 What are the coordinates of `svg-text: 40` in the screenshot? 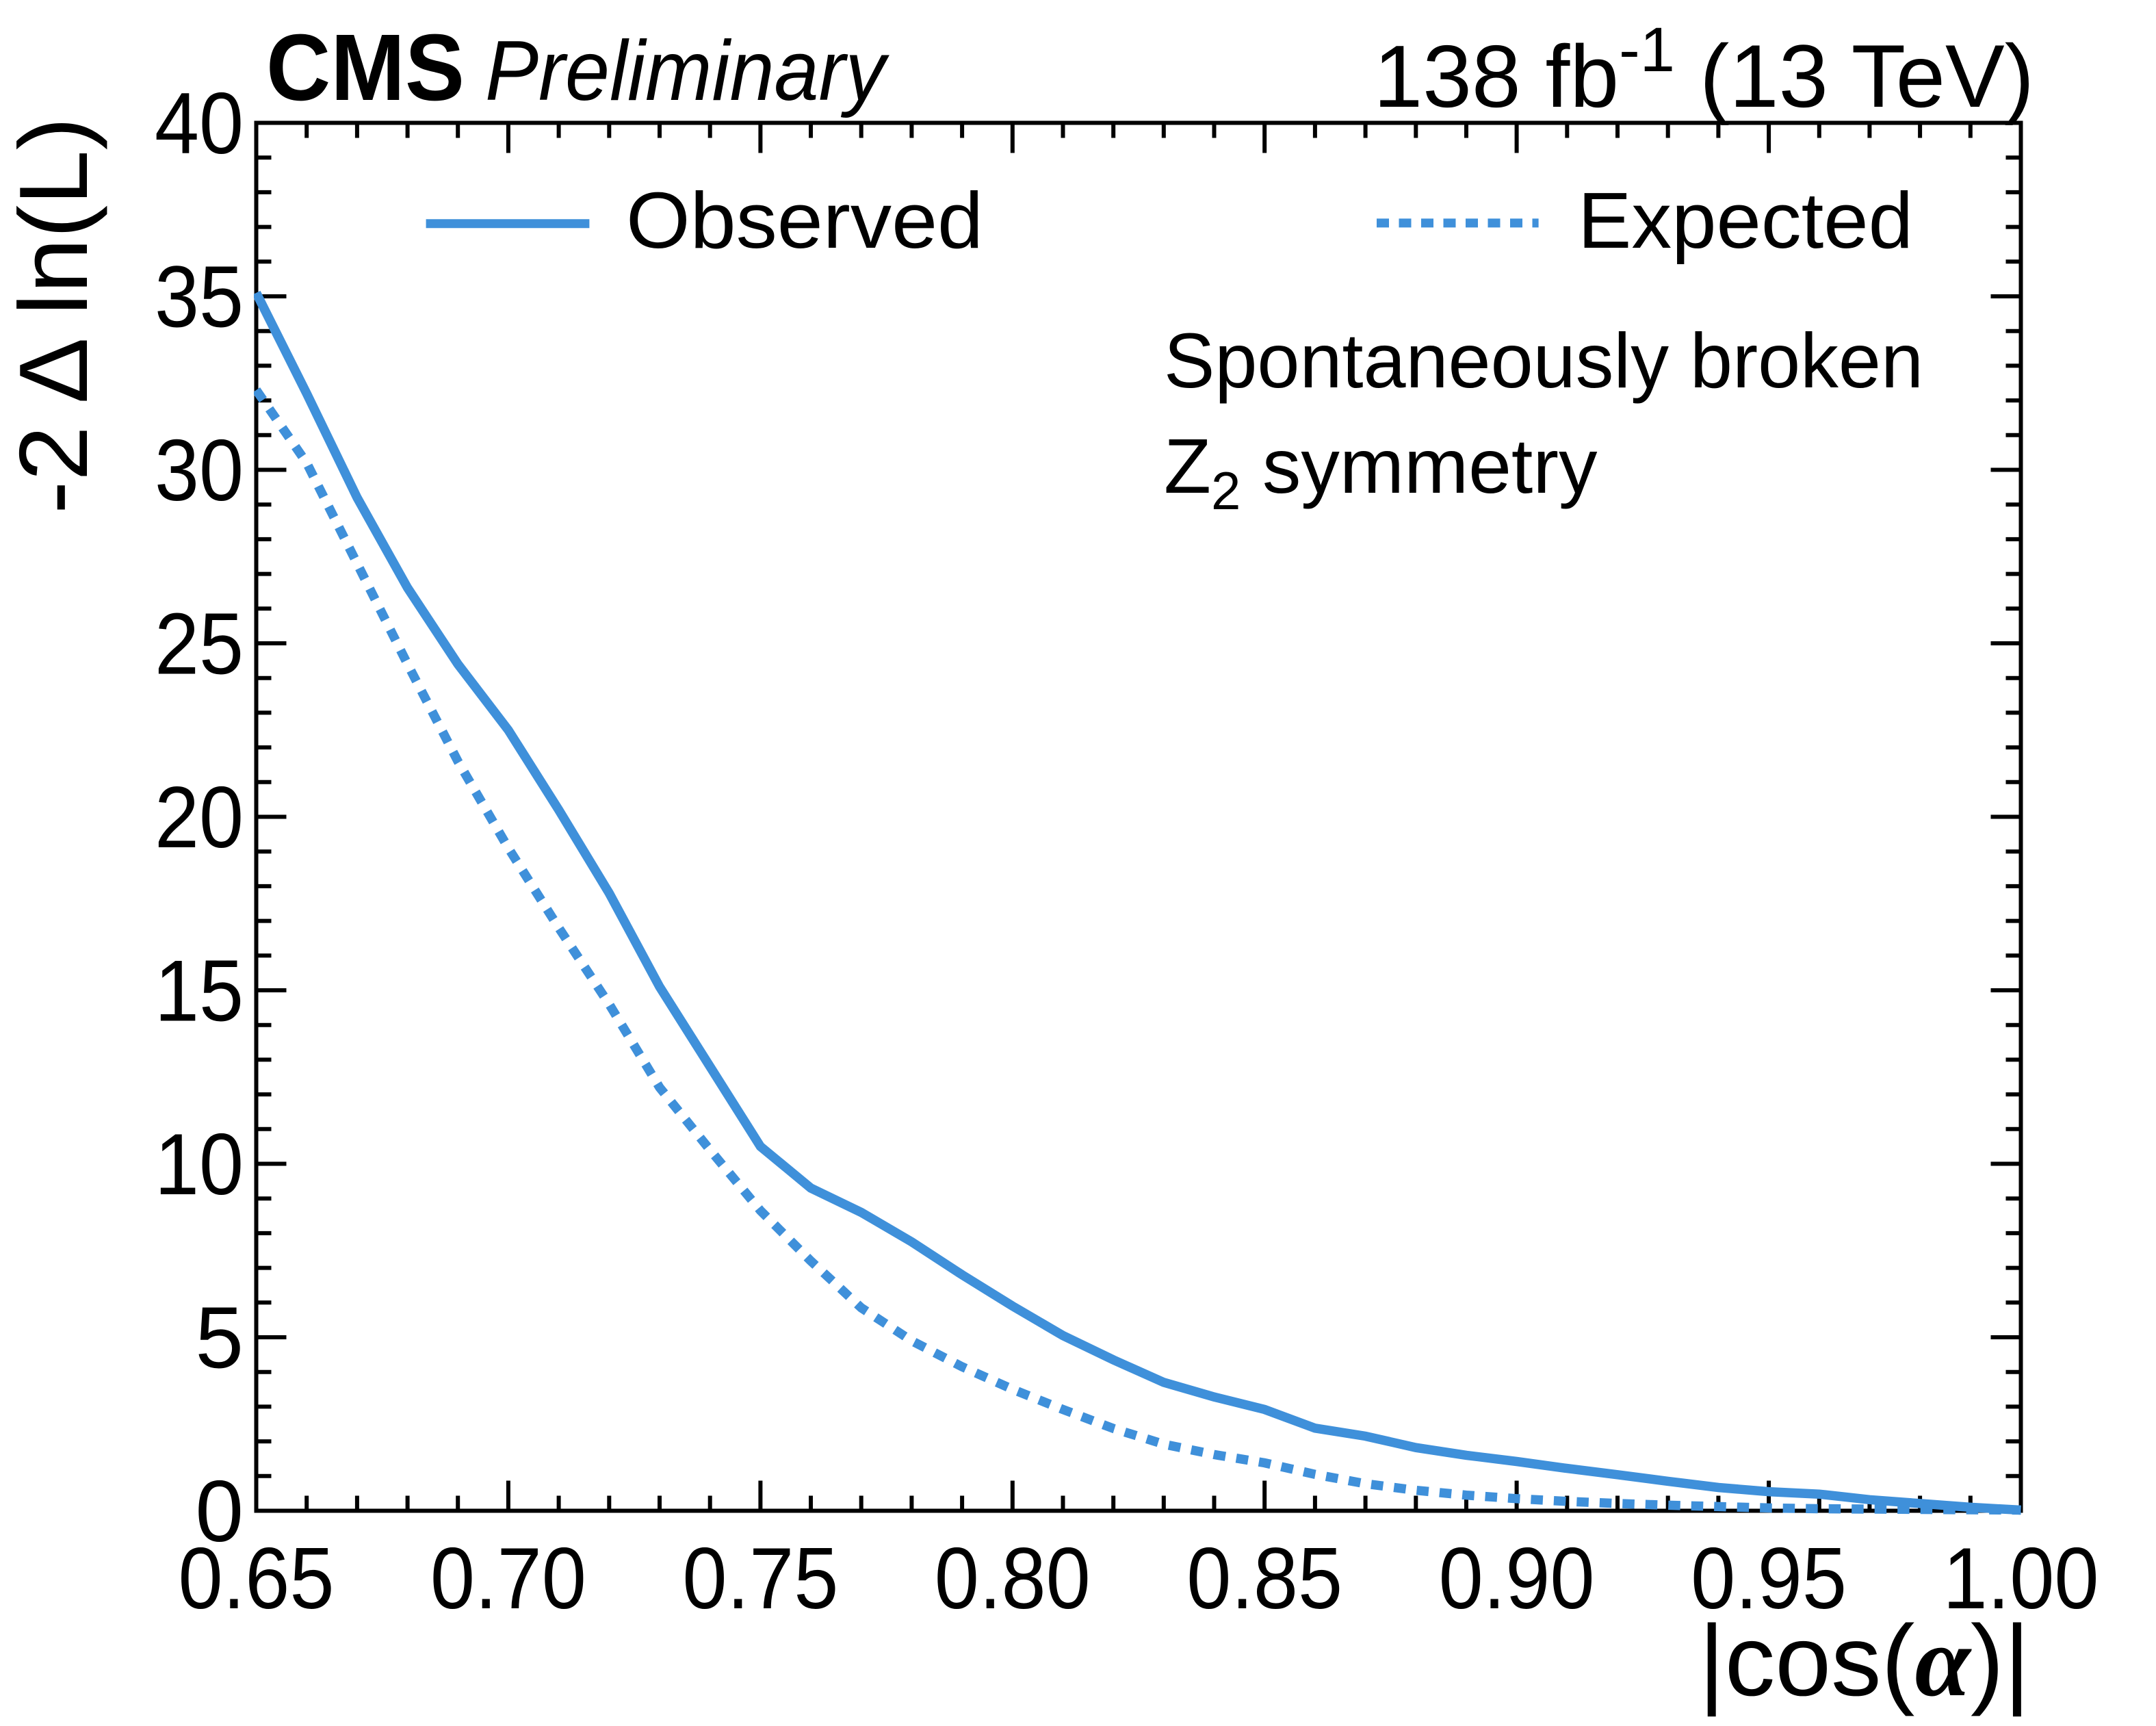 It's located at (199, 123).